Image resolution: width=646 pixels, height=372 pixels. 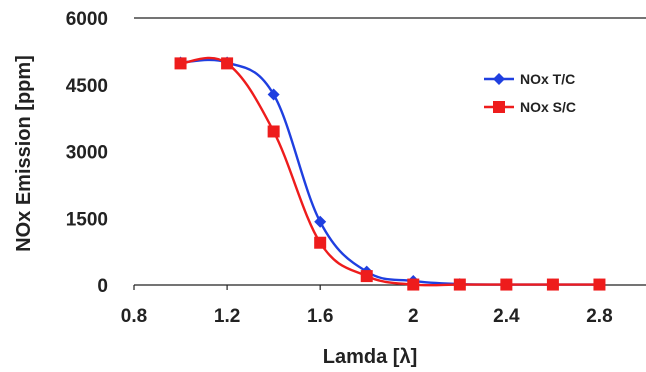 I want to click on x-tick-label: 0.8, so click(x=134, y=316).